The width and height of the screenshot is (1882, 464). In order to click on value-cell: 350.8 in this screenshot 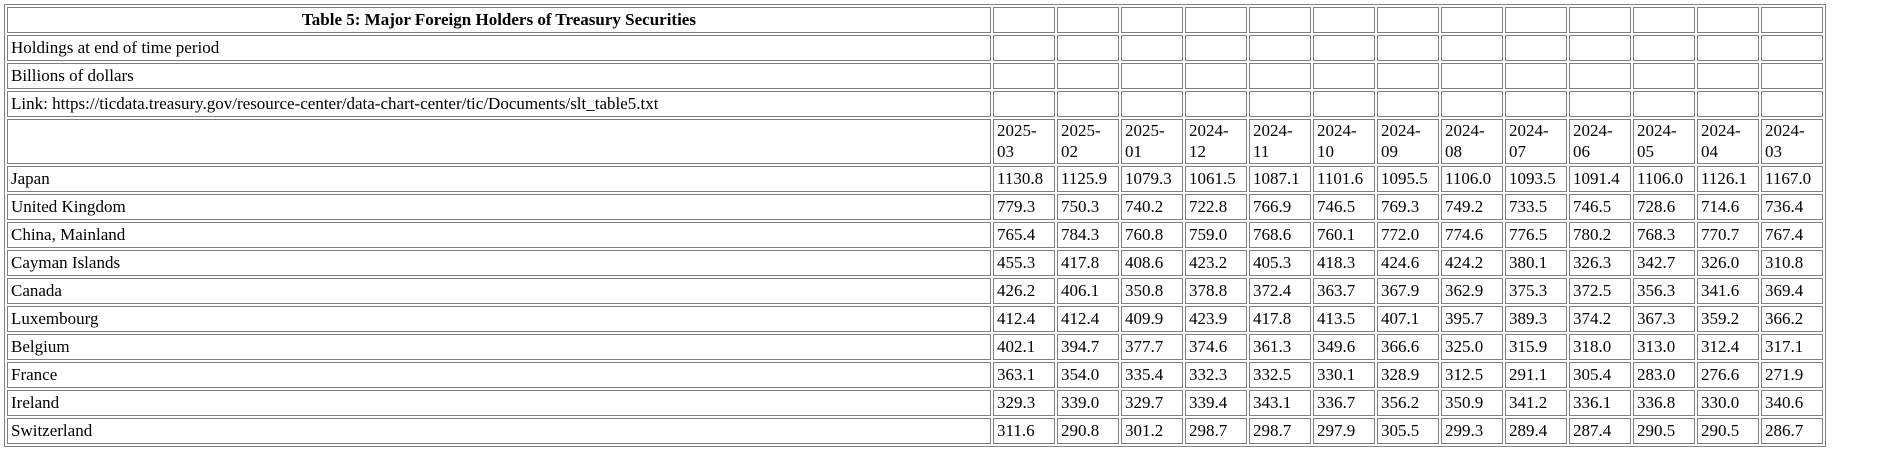, I will do `click(1152, 290)`.